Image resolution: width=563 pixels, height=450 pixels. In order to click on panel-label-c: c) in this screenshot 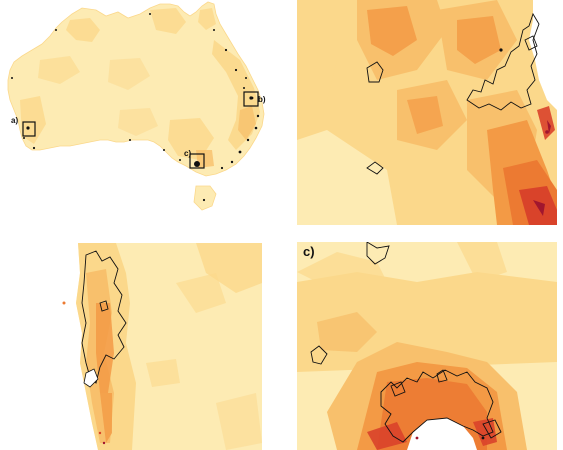, I will do `click(309, 251)`.